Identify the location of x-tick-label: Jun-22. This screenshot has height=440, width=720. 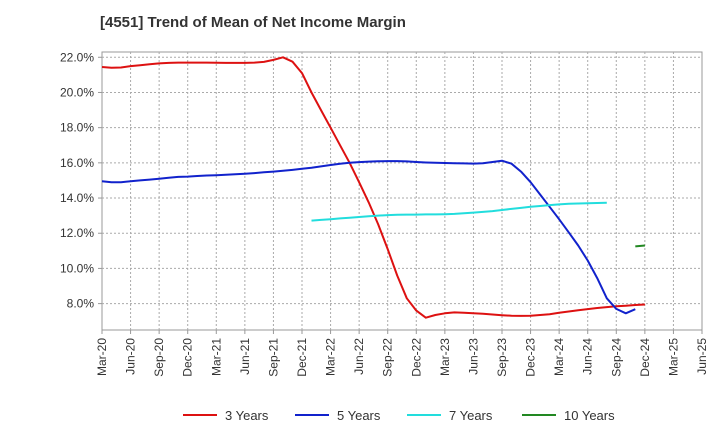
(359, 356).